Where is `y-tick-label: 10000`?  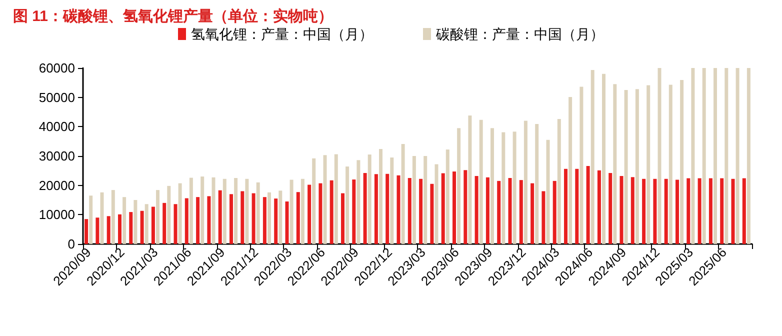 y-tick-label: 10000 is located at coordinates (56, 214).